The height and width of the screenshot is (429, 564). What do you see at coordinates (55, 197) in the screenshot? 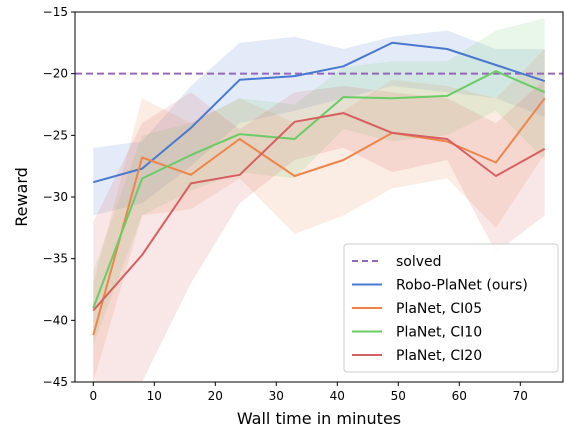
I see `y-tick-label: −30` at bounding box center [55, 197].